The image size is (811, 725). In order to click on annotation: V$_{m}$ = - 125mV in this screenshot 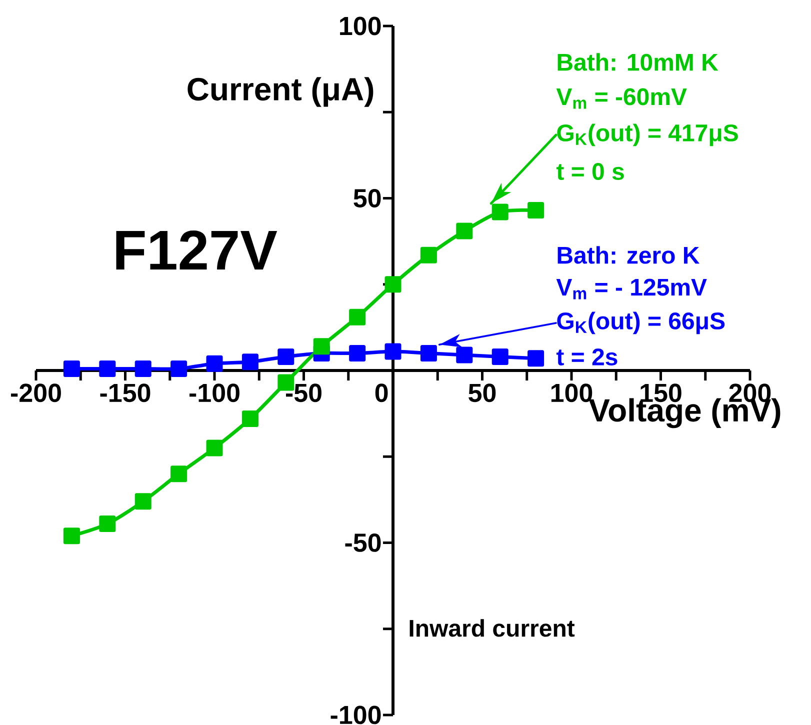, I will do `click(631, 289)`.